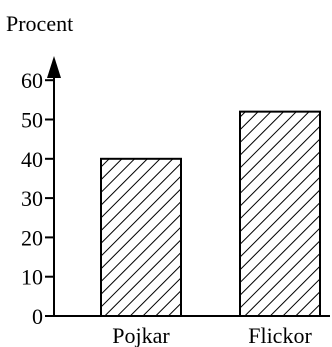 This screenshot has height=347, width=332. I want to click on y-tick-label: 30, so click(32, 198).